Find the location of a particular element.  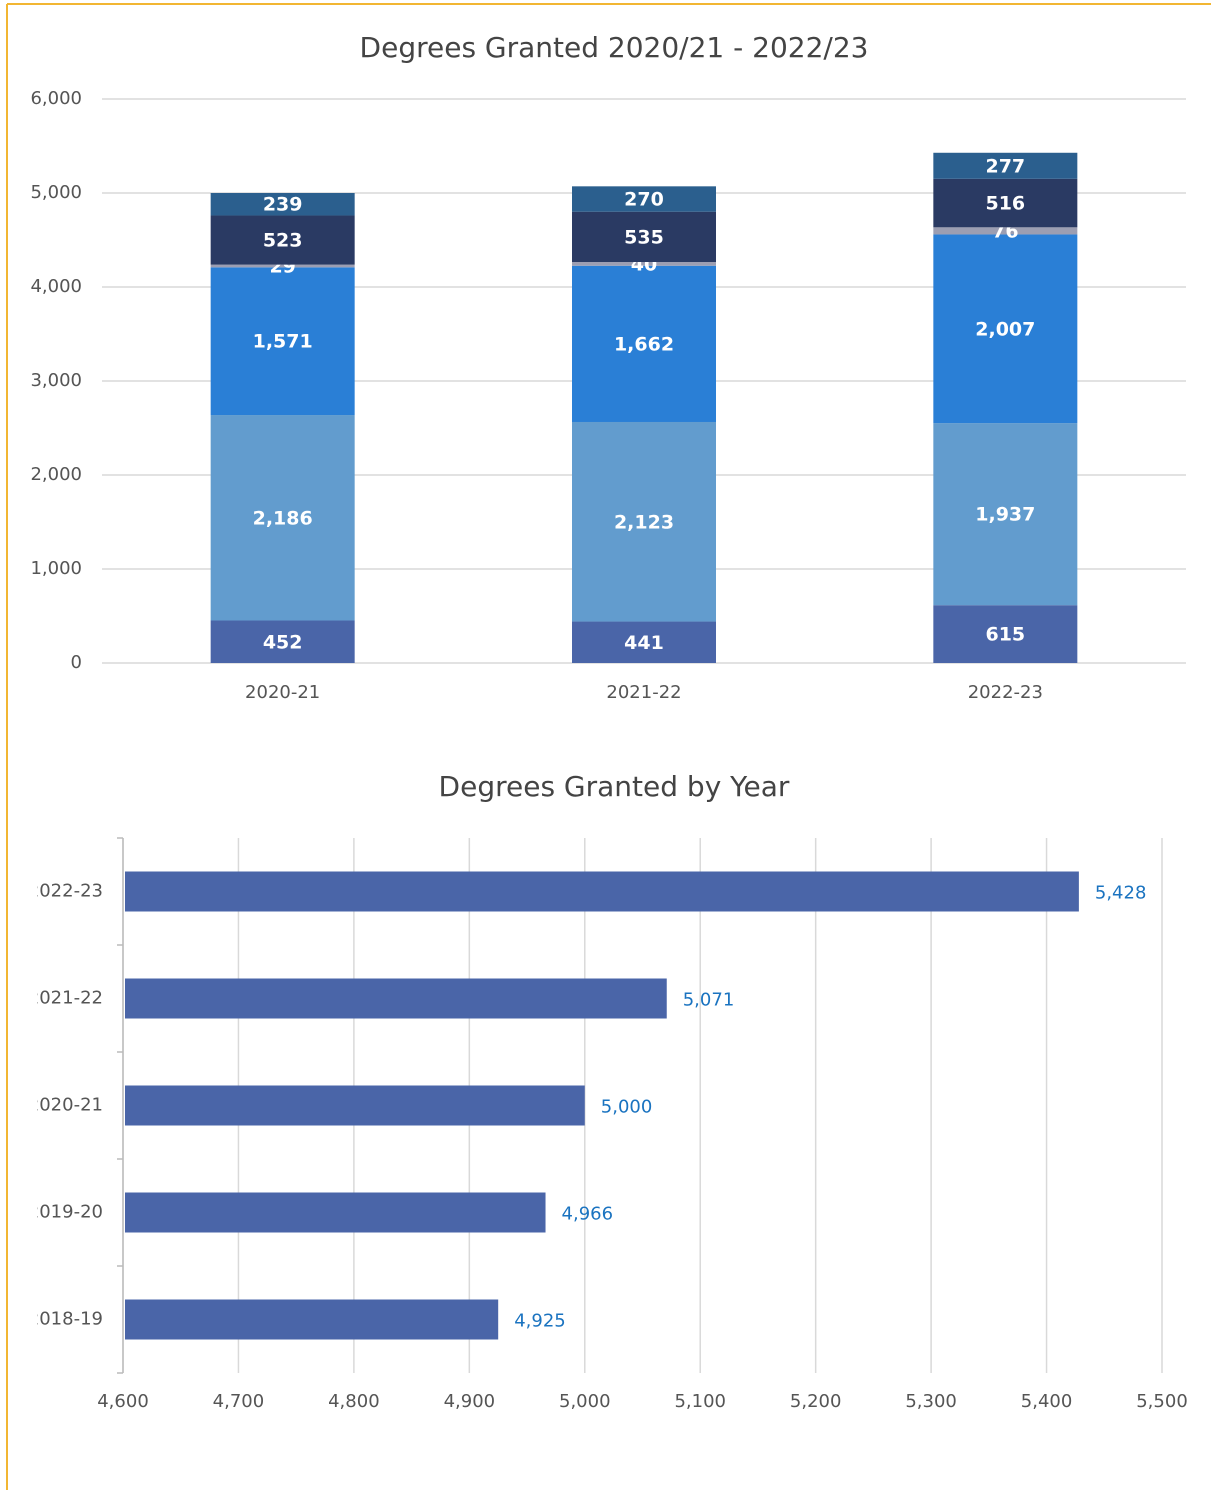

data-label: 4,925 is located at coordinates (540, 1321).